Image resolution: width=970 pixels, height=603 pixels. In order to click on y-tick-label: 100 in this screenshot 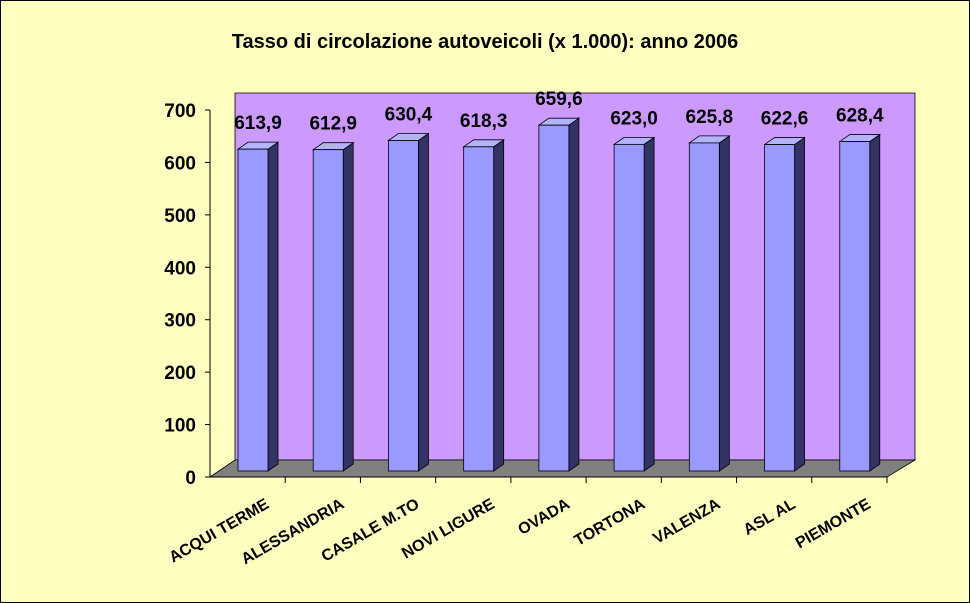, I will do `click(180, 426)`.